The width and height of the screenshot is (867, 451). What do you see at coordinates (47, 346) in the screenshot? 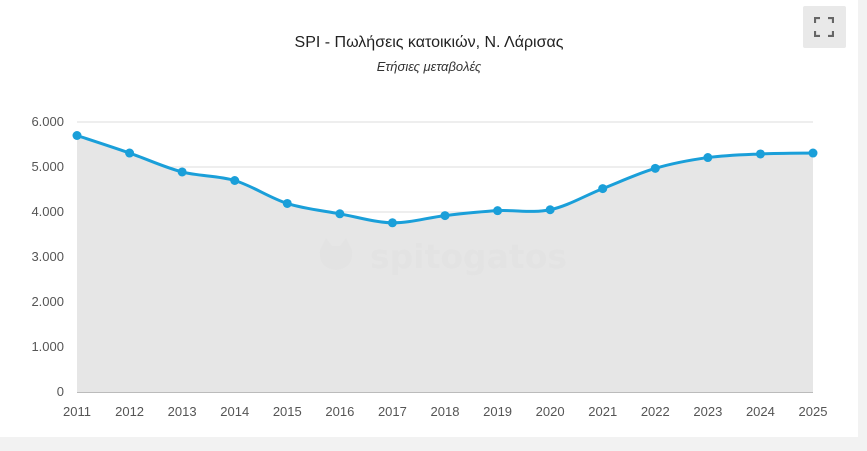
I see `y-tick-label: 1.000` at bounding box center [47, 346].